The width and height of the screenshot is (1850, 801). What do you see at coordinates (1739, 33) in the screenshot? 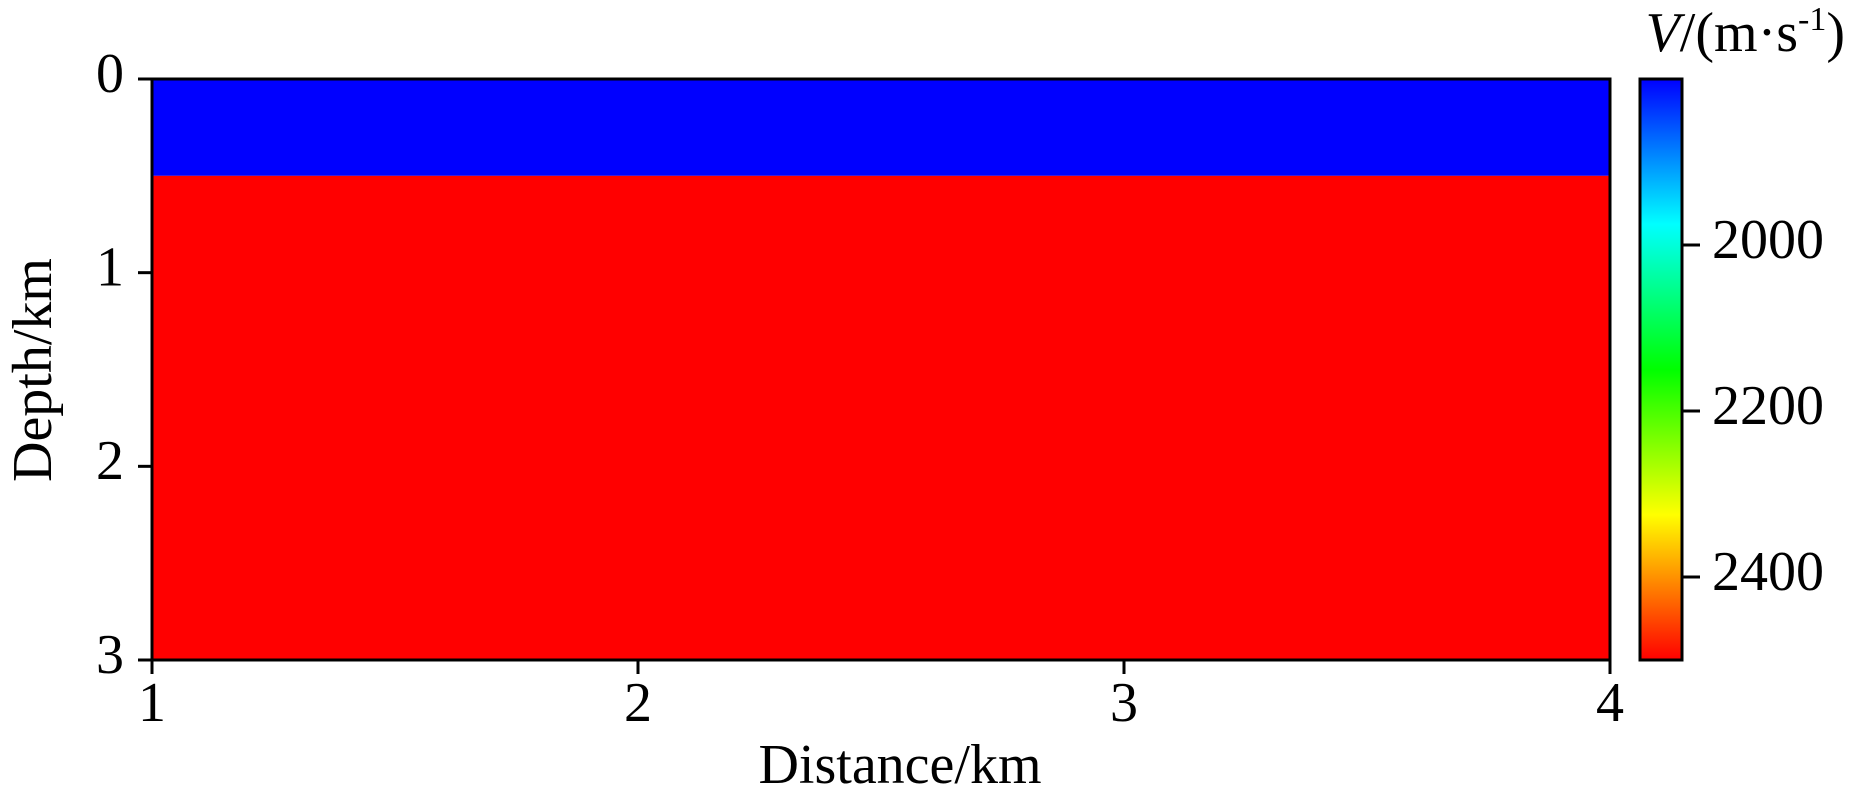
I see `colorbar-label-unit: /(m·s` at bounding box center [1739, 33].